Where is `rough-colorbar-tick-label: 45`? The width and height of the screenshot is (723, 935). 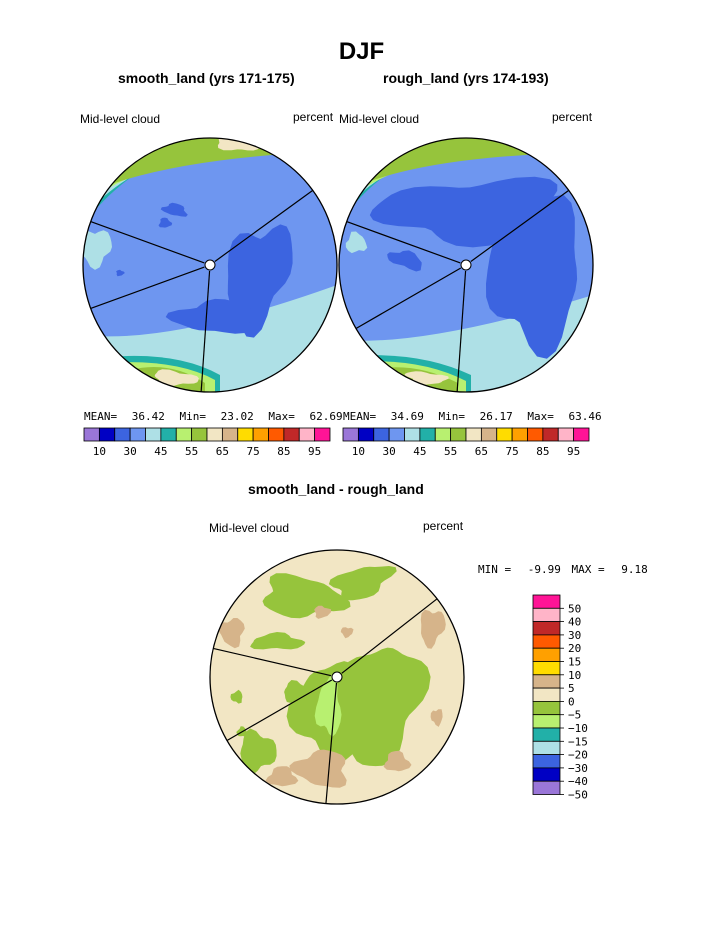 rough-colorbar-tick-label: 45 is located at coordinates (419, 451).